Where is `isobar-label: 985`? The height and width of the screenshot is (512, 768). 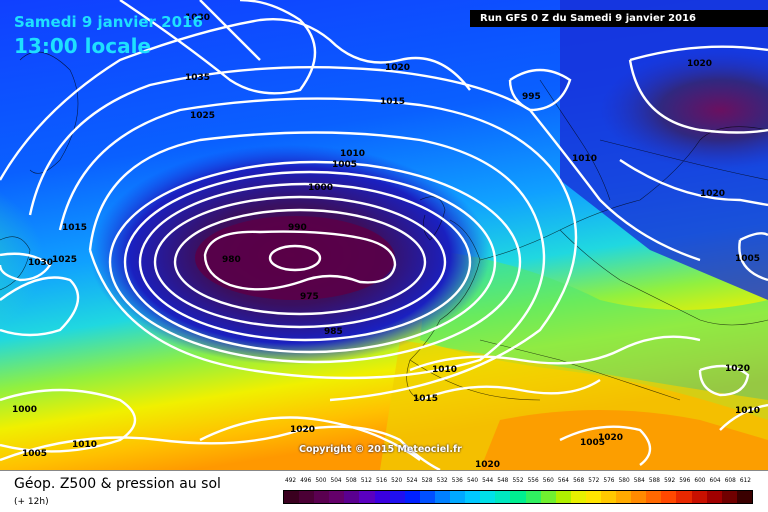 isobar-label: 985 is located at coordinates (333, 332).